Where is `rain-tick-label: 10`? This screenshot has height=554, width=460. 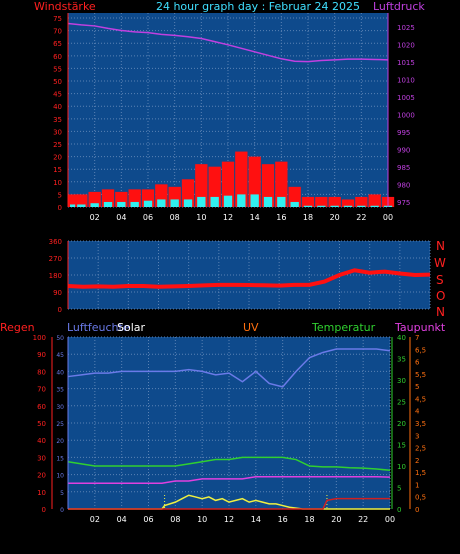
rain-tick-label: 10 is located at coordinates (41, 493).